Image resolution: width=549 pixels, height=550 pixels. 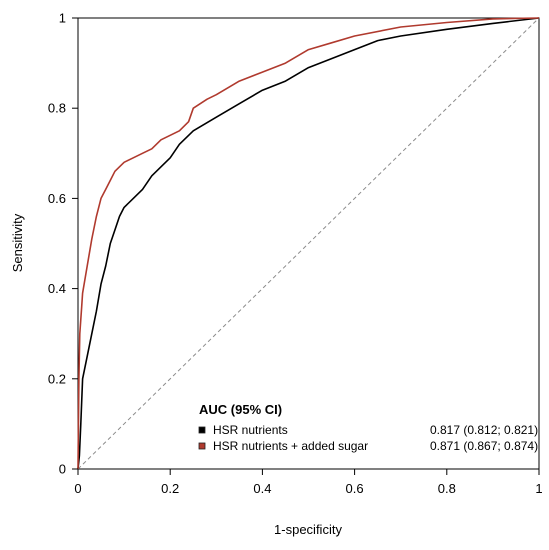 What do you see at coordinates (262, 488) in the screenshot?
I see `x-tick-label: 0.4` at bounding box center [262, 488].